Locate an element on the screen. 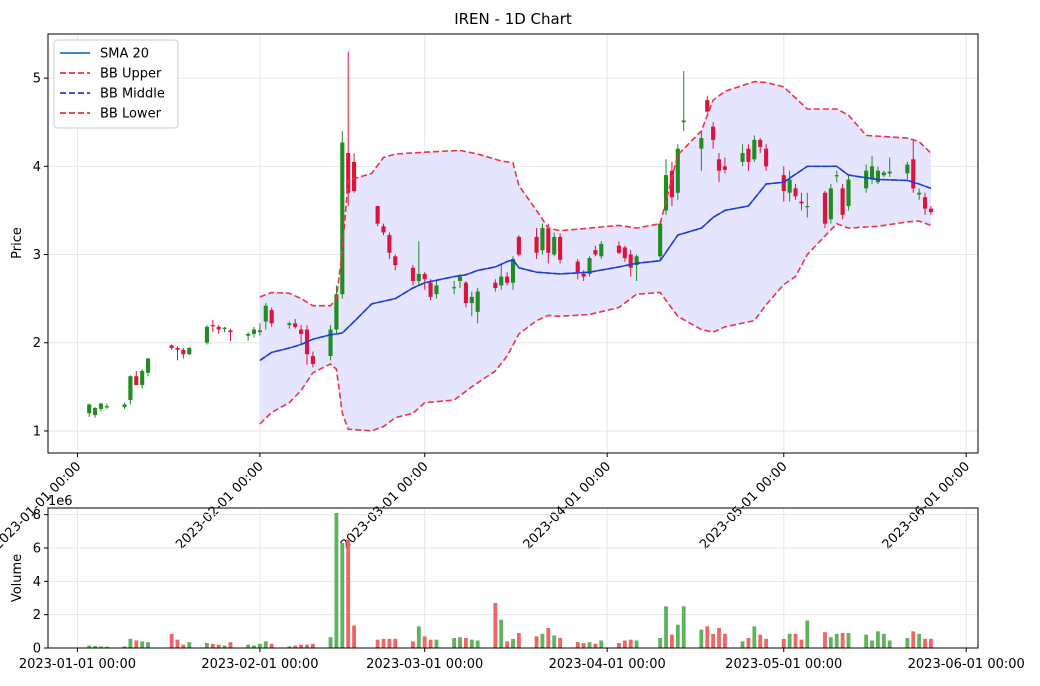  volume-y-ticks: 0 2 4 6 8 is located at coordinates (40, 582).